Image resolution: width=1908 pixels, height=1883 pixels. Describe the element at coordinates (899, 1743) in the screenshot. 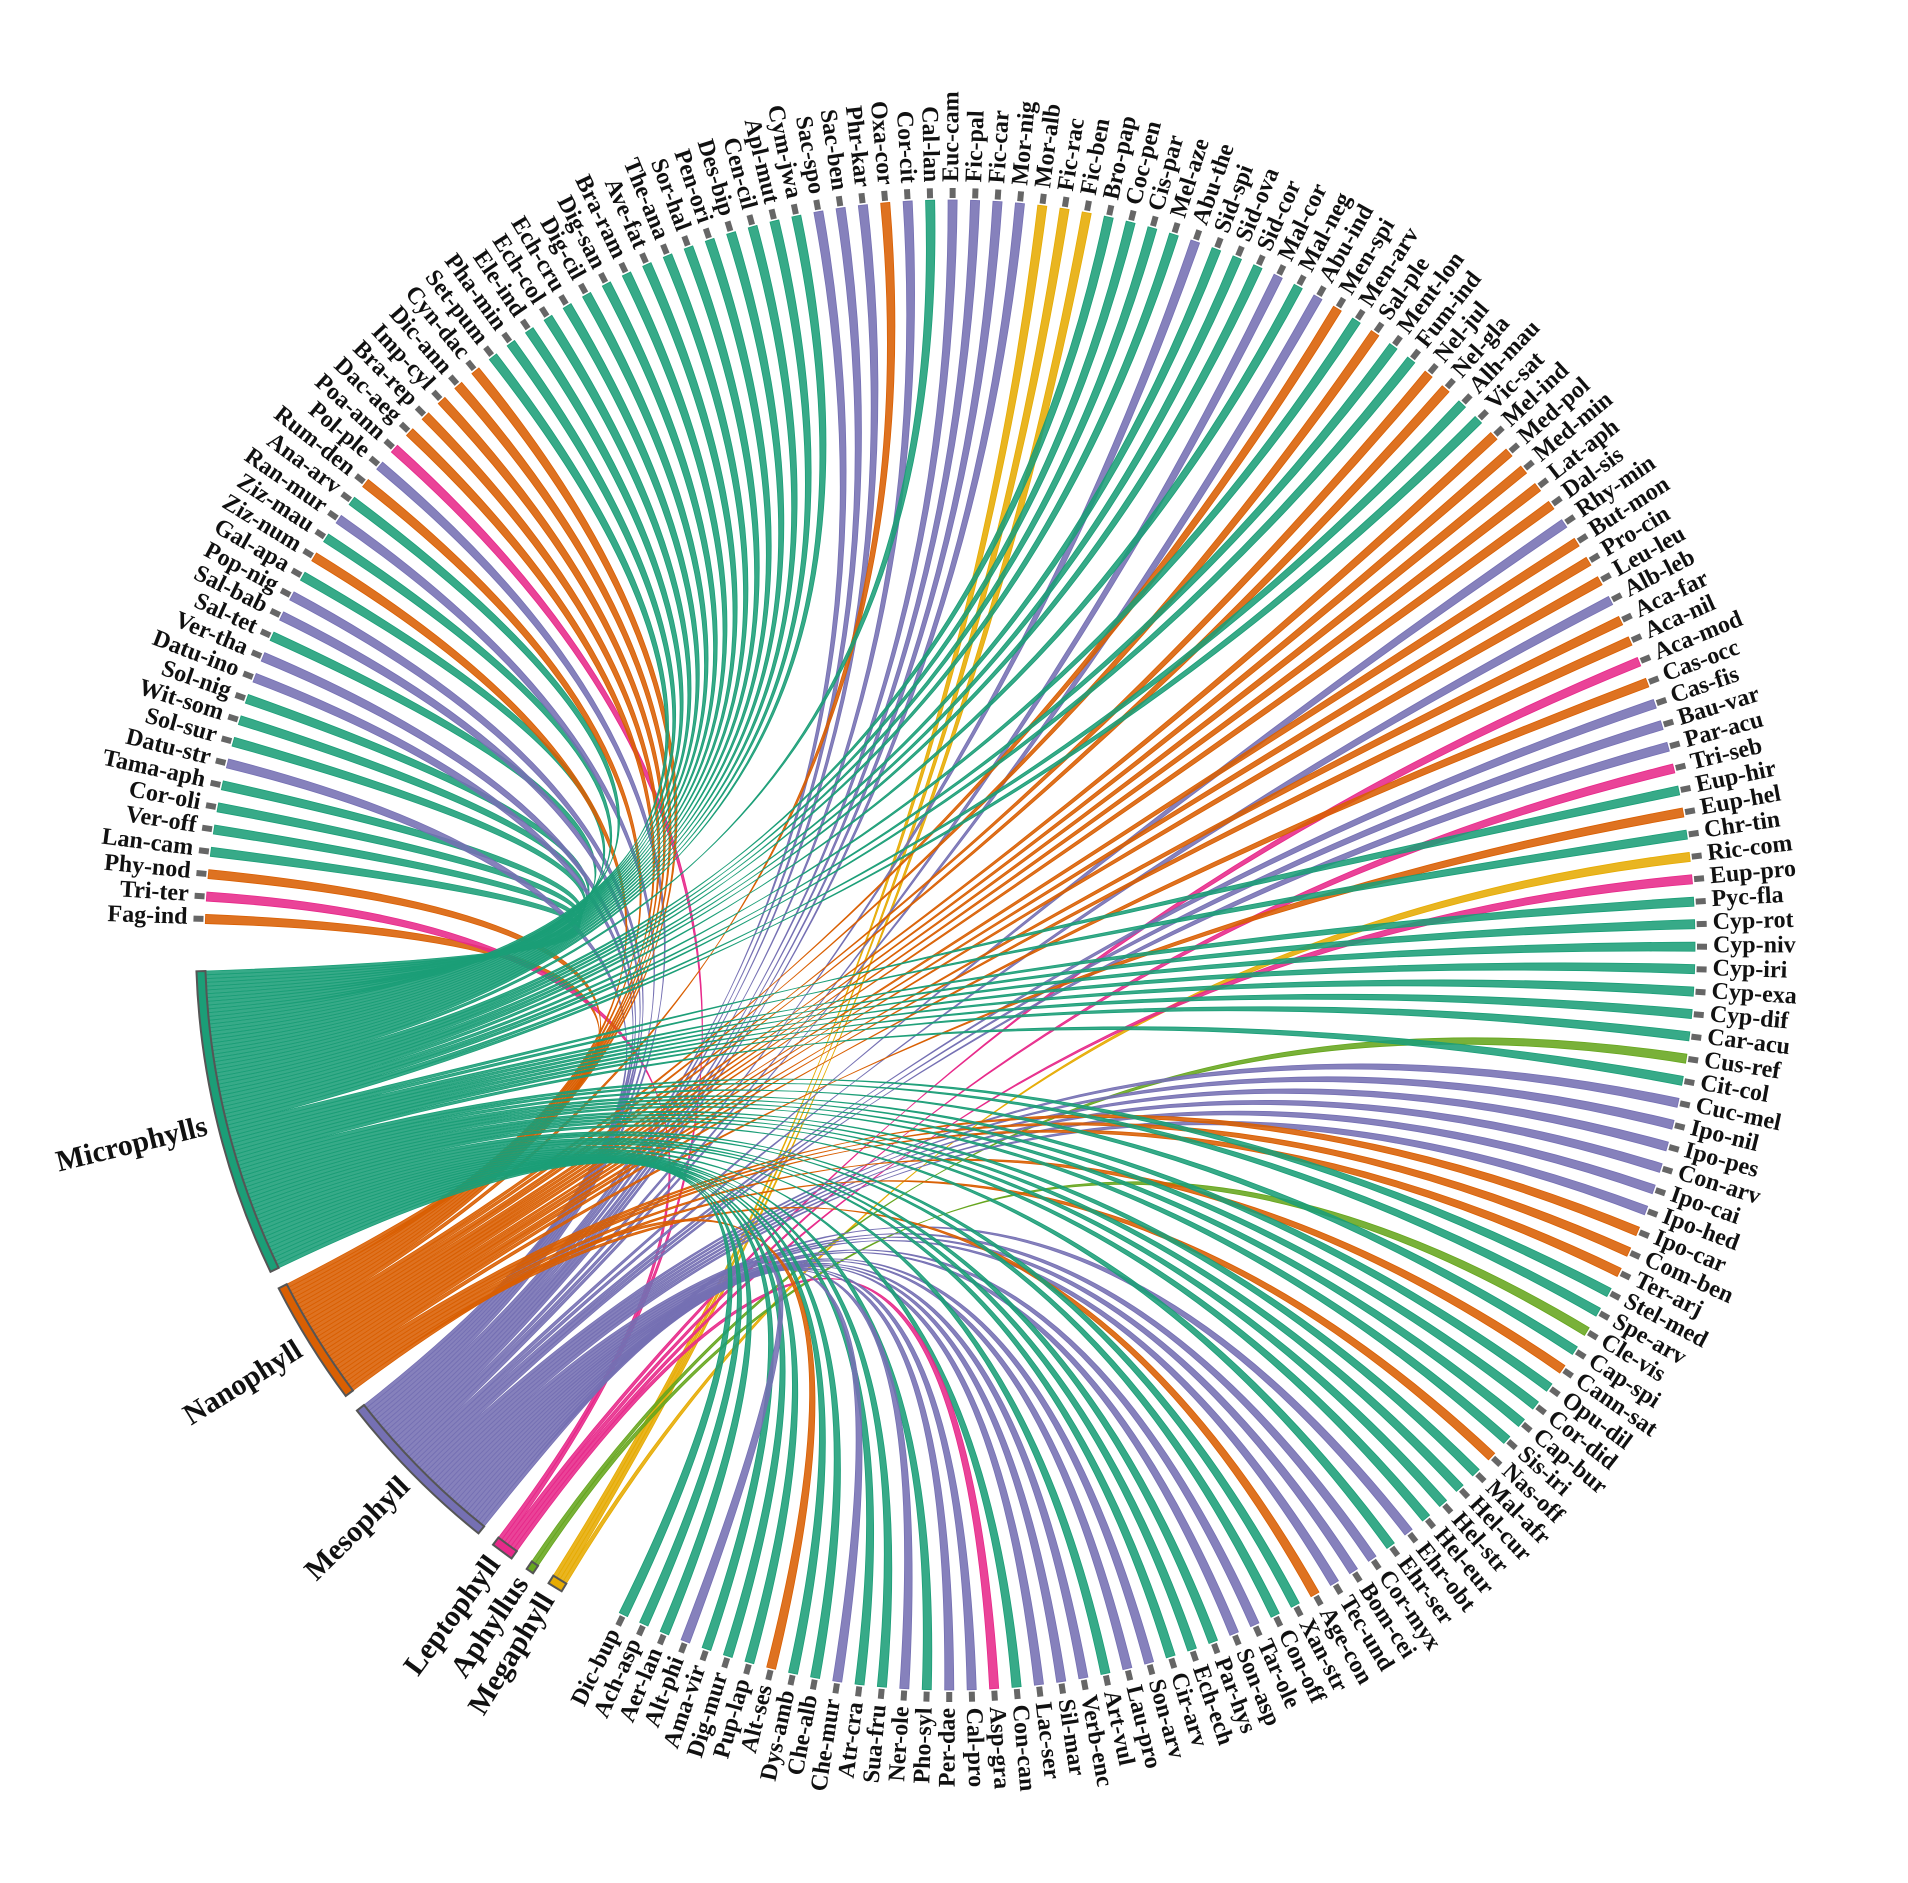

I see `species-label: Ner-ole` at that location.